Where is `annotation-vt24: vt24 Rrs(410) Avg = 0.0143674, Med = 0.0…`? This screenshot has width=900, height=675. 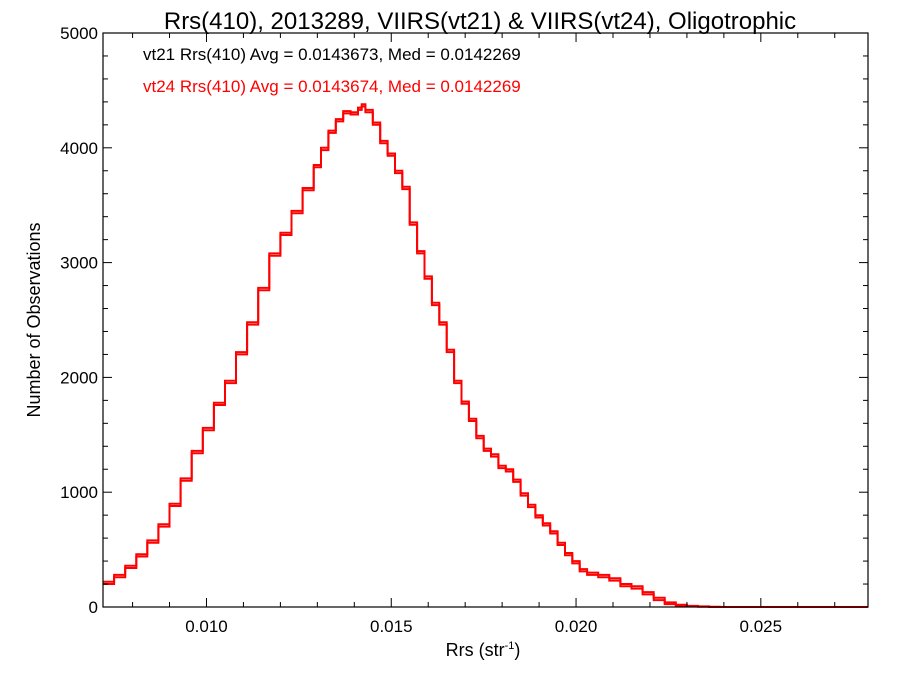 annotation-vt24: vt24 Rrs(410) Avg = 0.0143674, Med = 0.0… is located at coordinates (332, 86).